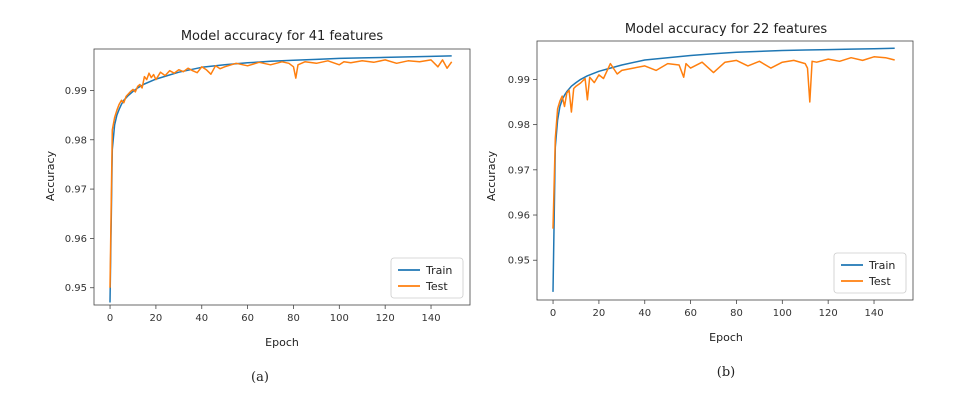 Image resolution: width=960 pixels, height=405 pixels. Describe the element at coordinates (50, 175) in the screenshot. I see `chart-a-ylabel: Accuracy` at that location.